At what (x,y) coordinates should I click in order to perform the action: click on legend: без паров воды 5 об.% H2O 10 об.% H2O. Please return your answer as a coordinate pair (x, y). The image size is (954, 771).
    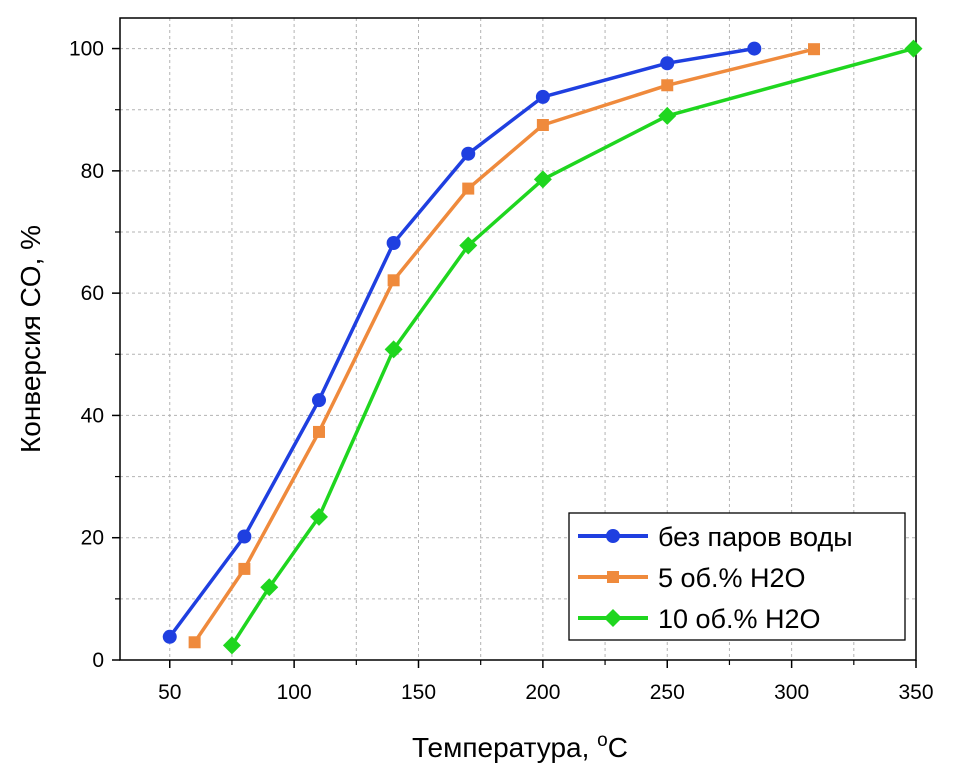
    Looking at the image, I should click on (737, 576).